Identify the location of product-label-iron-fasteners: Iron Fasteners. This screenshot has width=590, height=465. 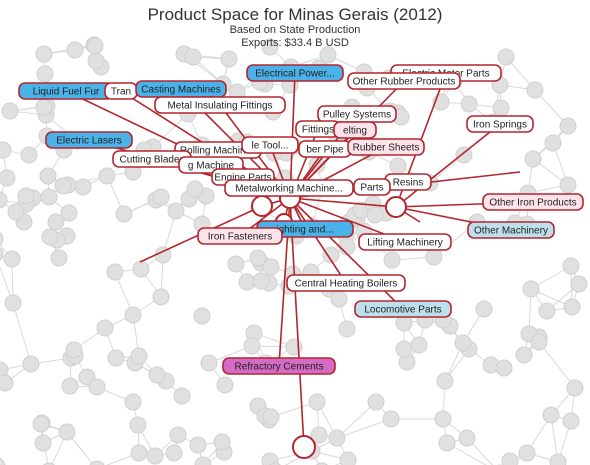
(240, 236).